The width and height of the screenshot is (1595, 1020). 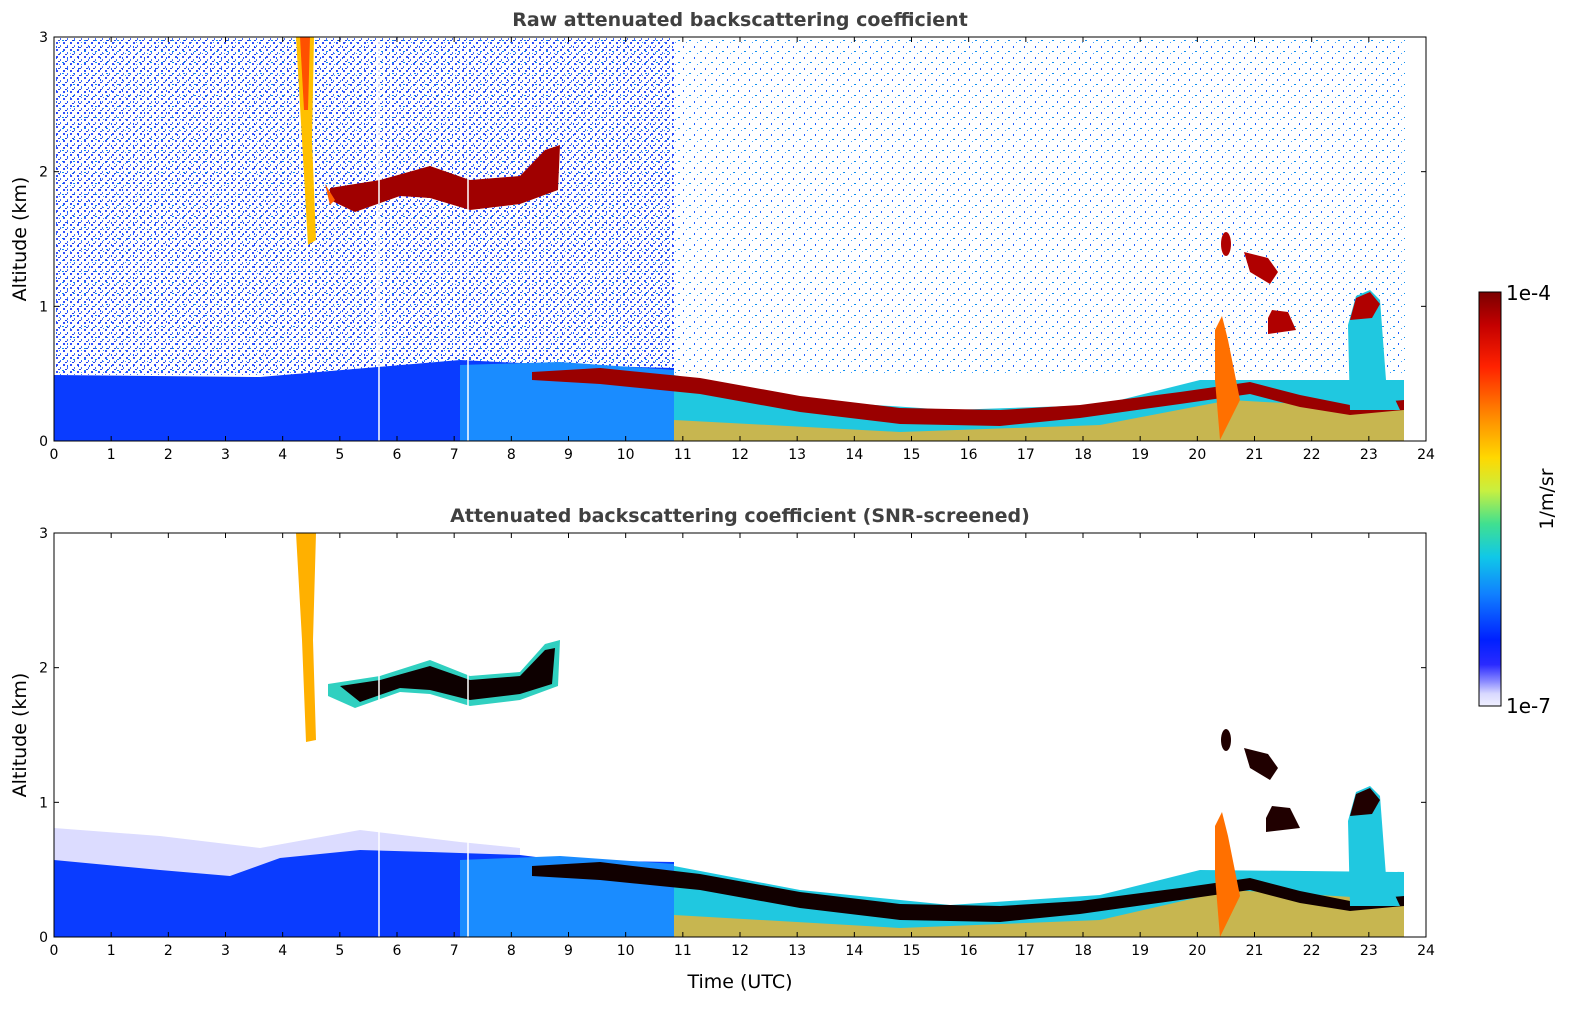 What do you see at coordinates (1547, 498) in the screenshot?
I see `colorbar-unit-label: 1/m/sr` at bounding box center [1547, 498].